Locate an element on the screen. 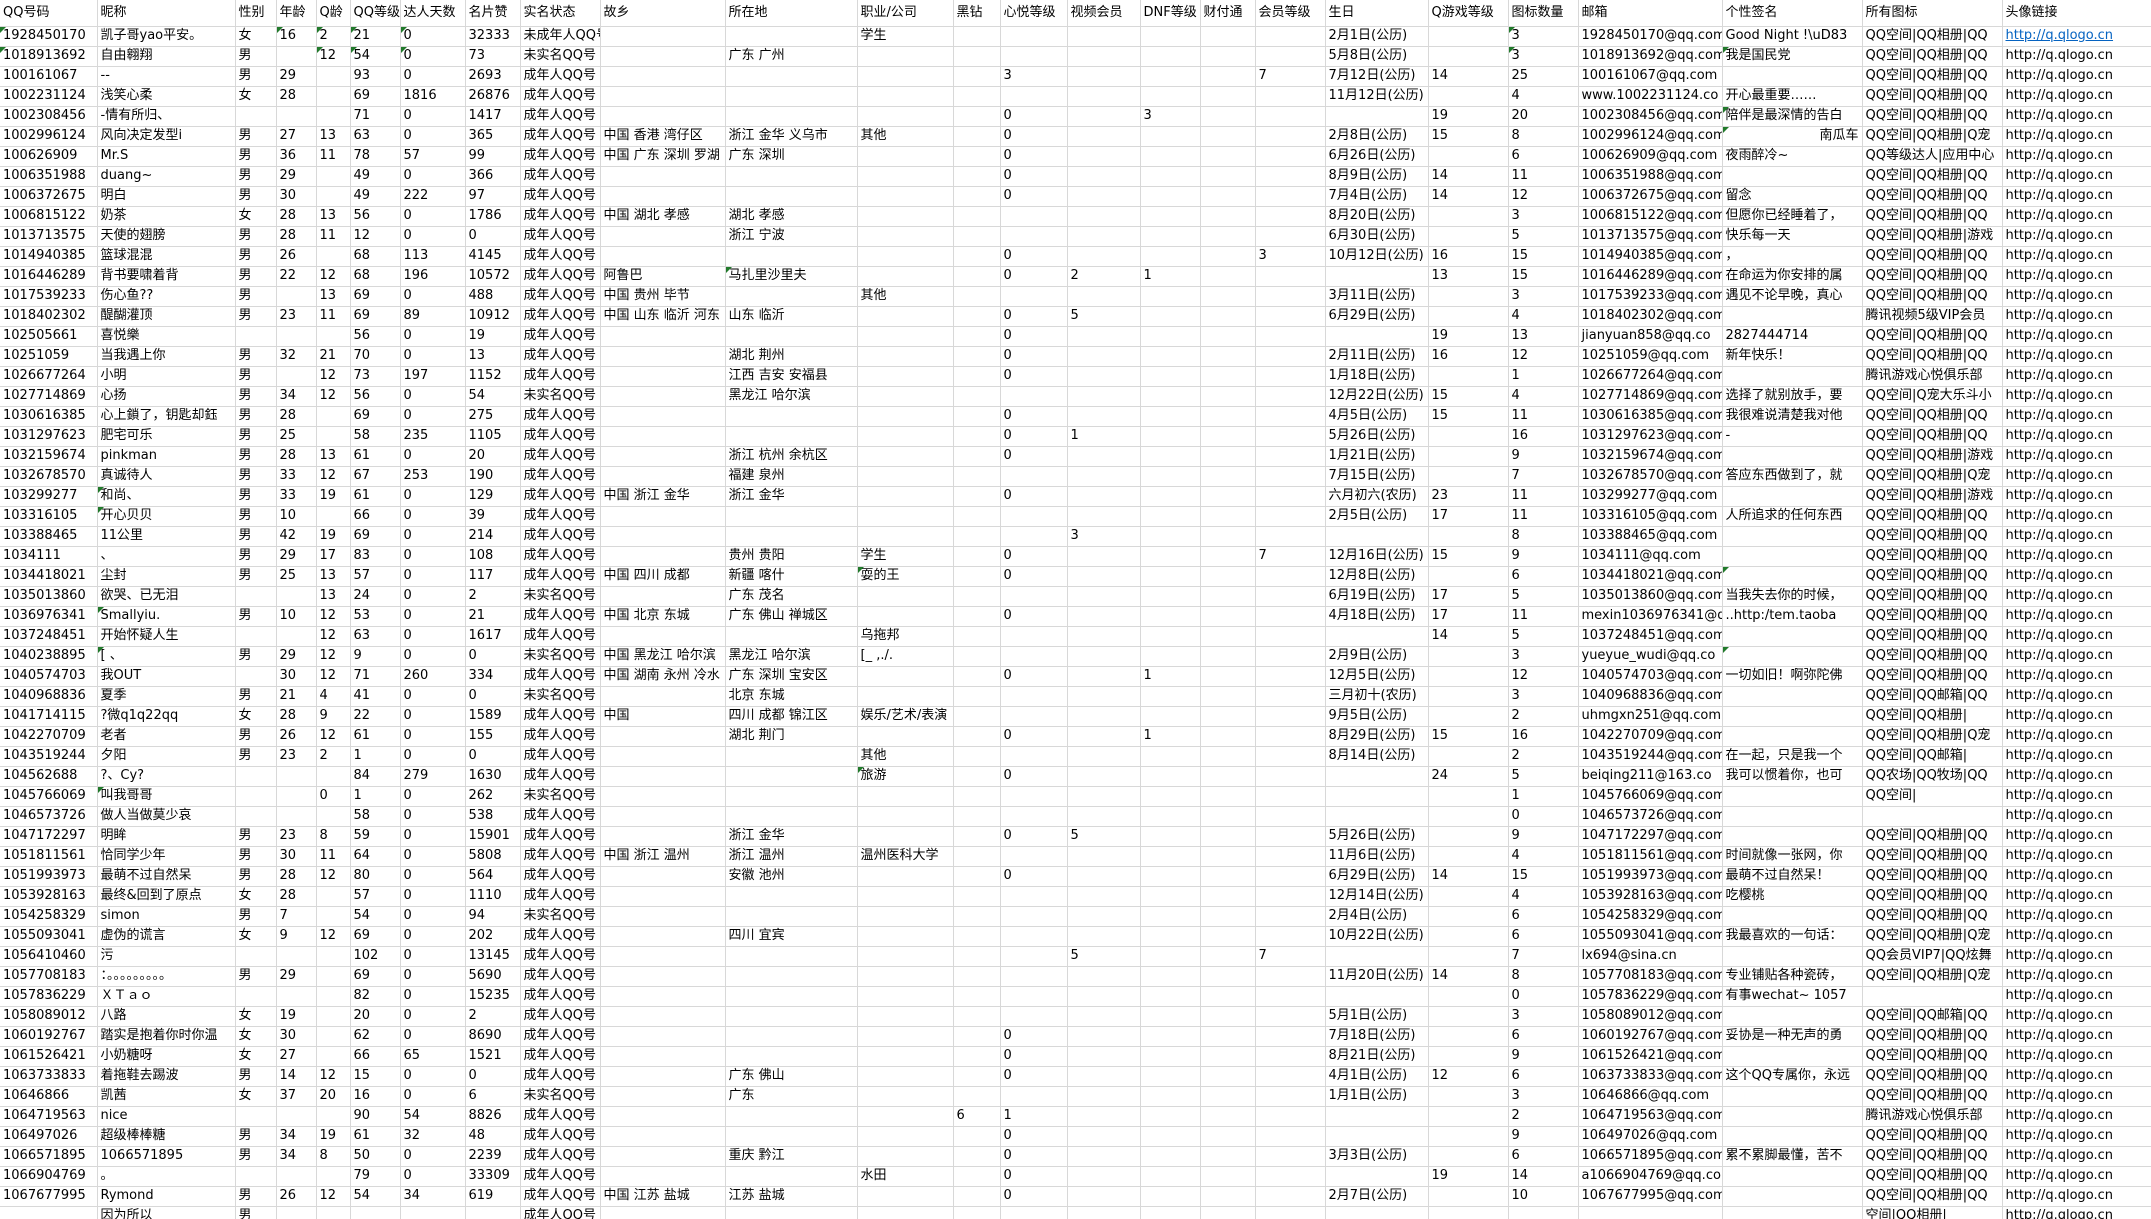 Image resolution: width=2151 pixels, height=1219 pixels. cell-birthday: 1月18日(公历) is located at coordinates (1377, 376).